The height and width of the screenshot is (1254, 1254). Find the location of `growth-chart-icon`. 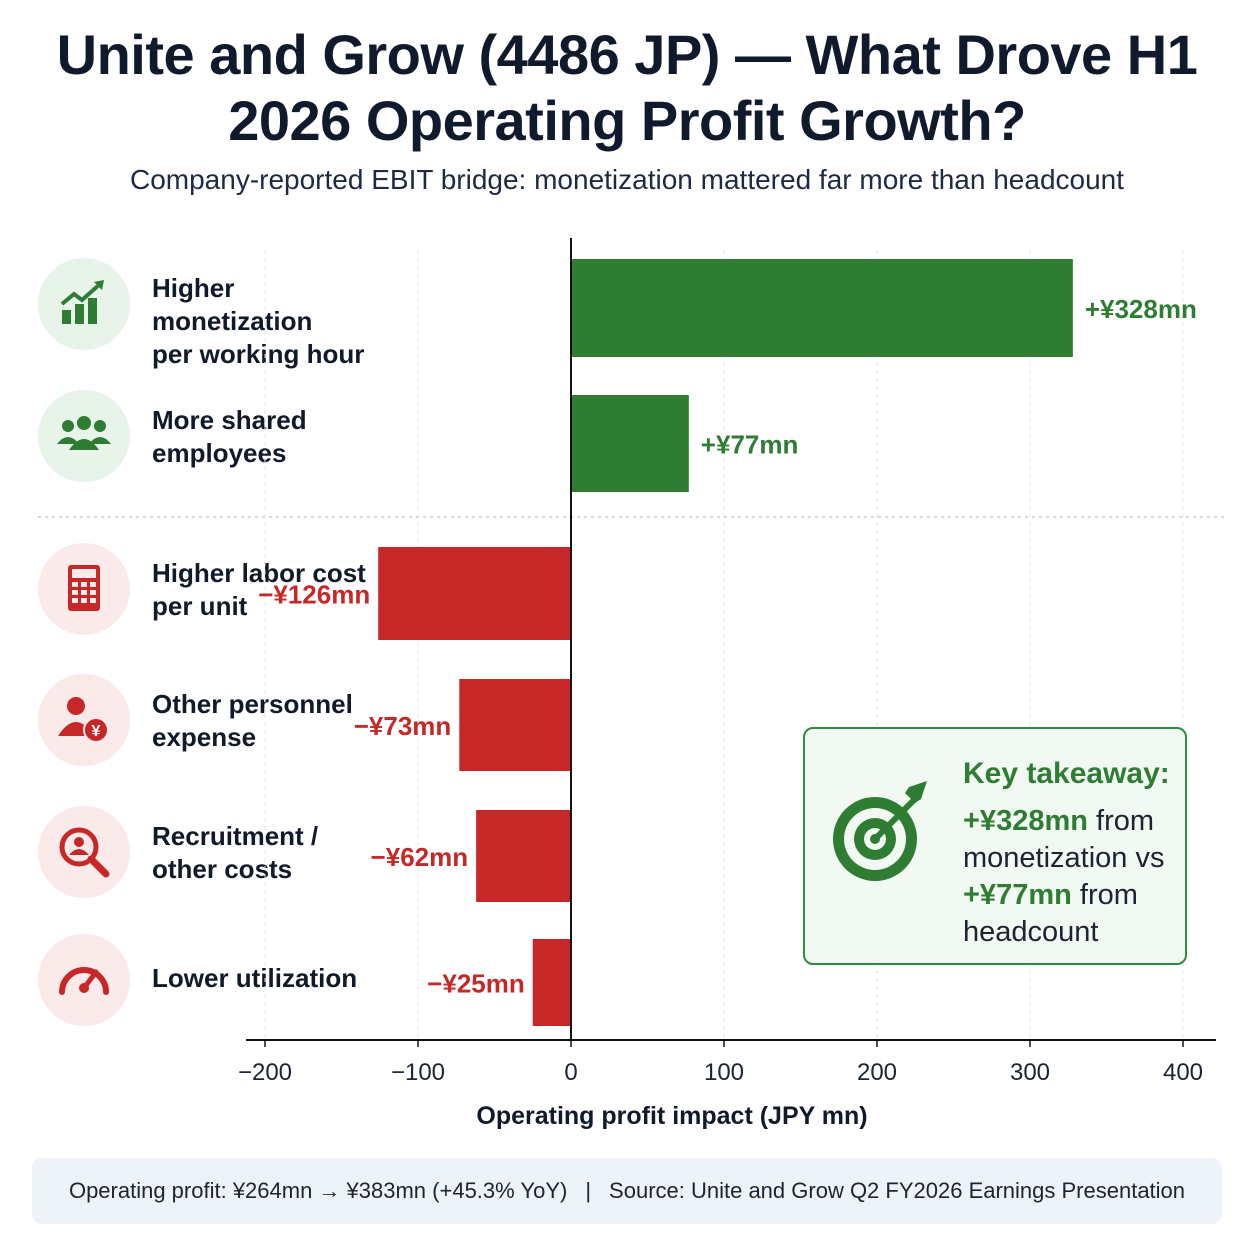

growth-chart-icon is located at coordinates (84, 304).